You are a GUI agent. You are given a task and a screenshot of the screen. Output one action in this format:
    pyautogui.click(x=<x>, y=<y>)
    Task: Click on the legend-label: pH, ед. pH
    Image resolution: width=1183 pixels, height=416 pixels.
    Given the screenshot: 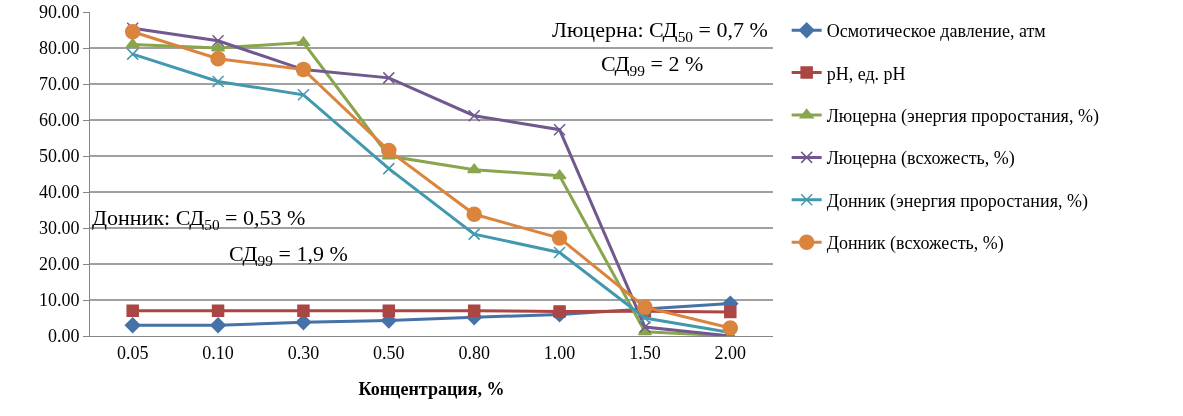 What is the action you would take?
    pyautogui.click(x=866, y=73)
    